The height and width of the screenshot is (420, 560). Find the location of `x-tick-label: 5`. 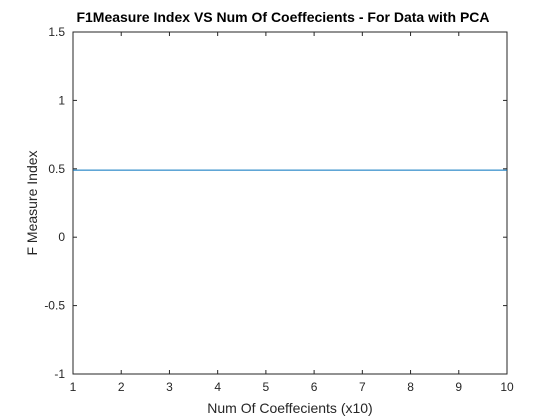

x-tick-label: 5 is located at coordinates (266, 387).